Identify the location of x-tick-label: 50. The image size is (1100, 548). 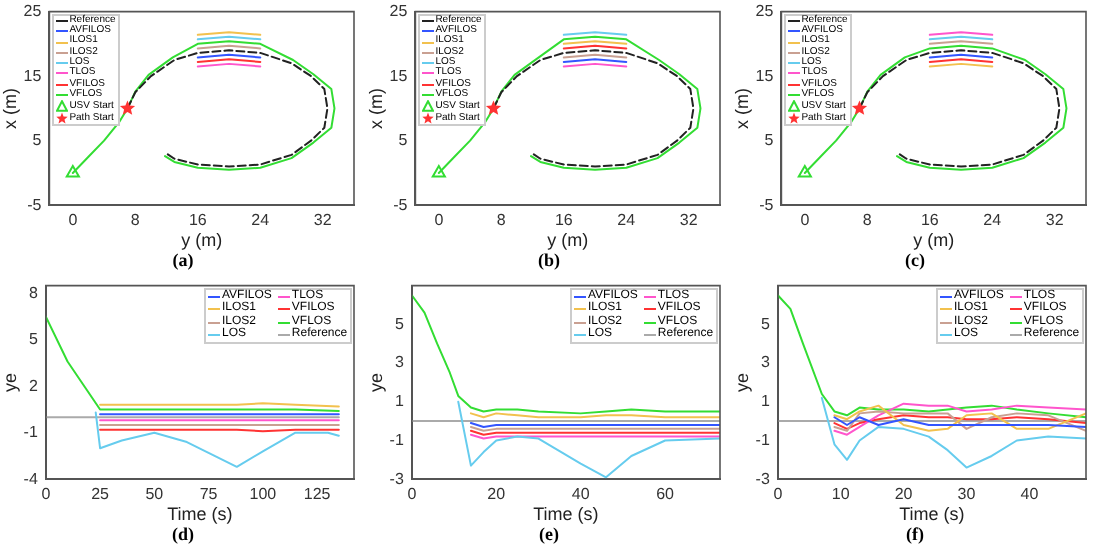
(155, 494).